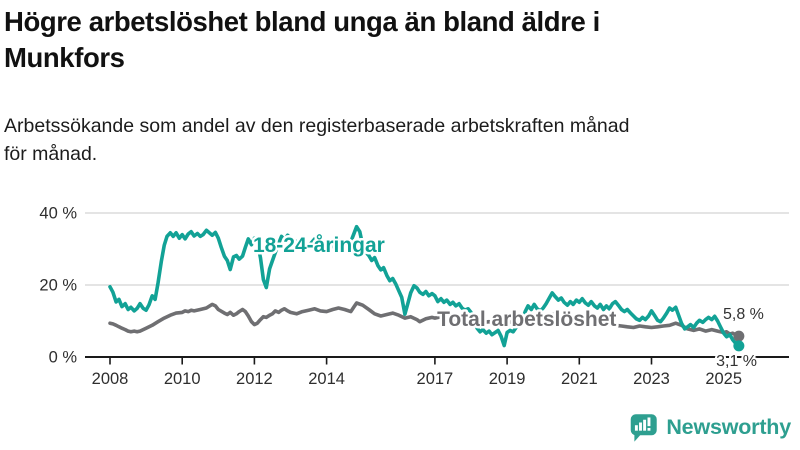 This screenshot has height=450, width=800. I want to click on total-end-dot, so click(739, 336).